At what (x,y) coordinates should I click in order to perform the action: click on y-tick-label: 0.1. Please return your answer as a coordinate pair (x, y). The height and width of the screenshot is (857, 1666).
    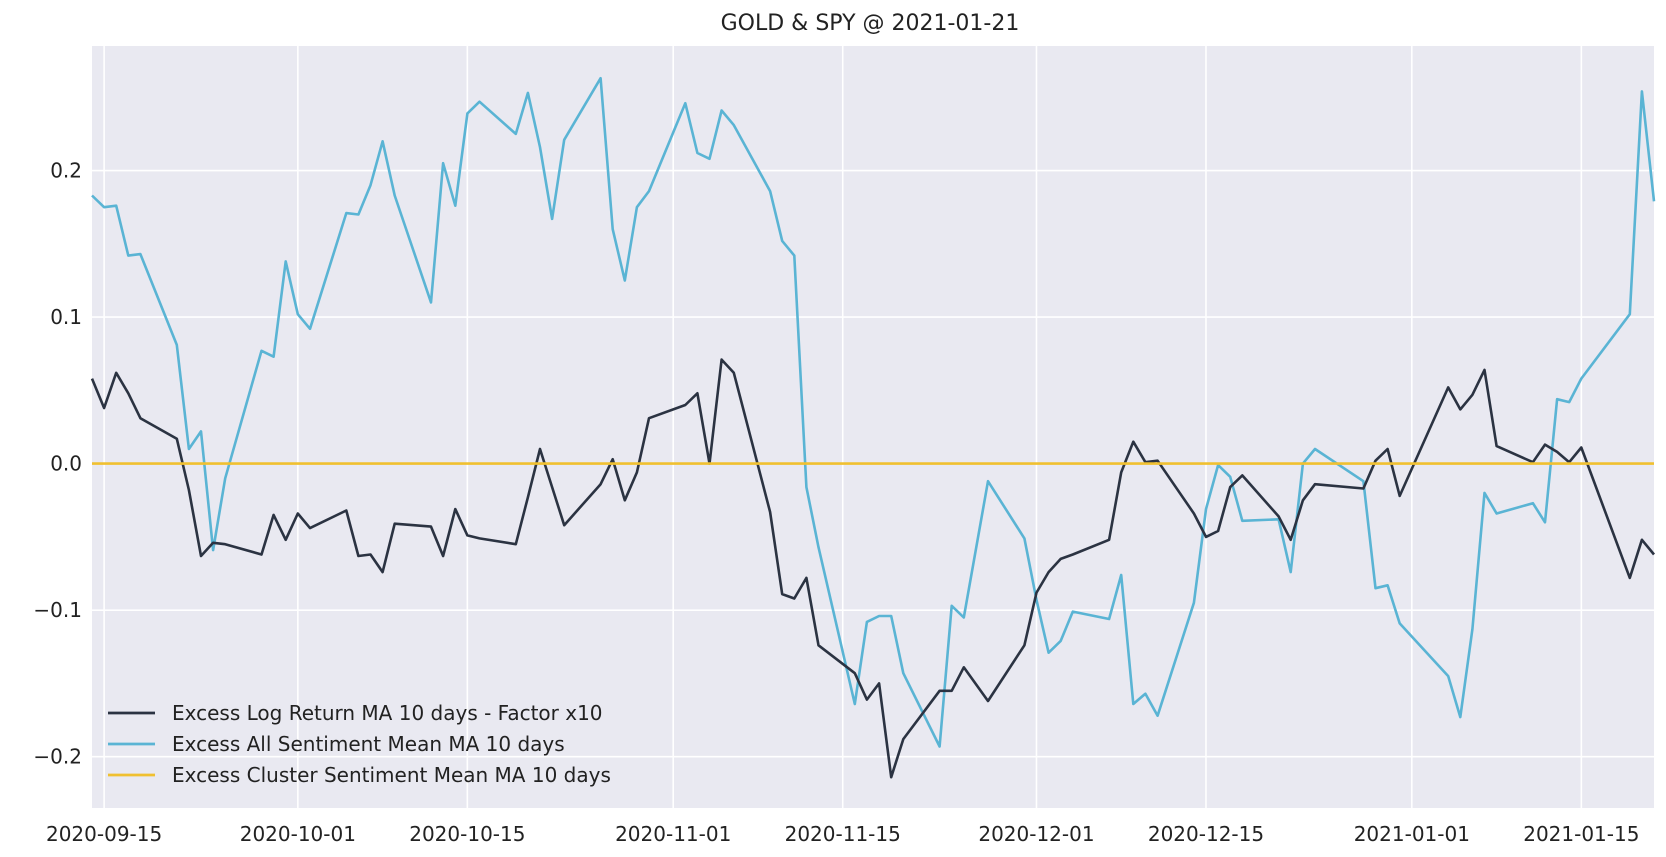
    Looking at the image, I should click on (66, 317).